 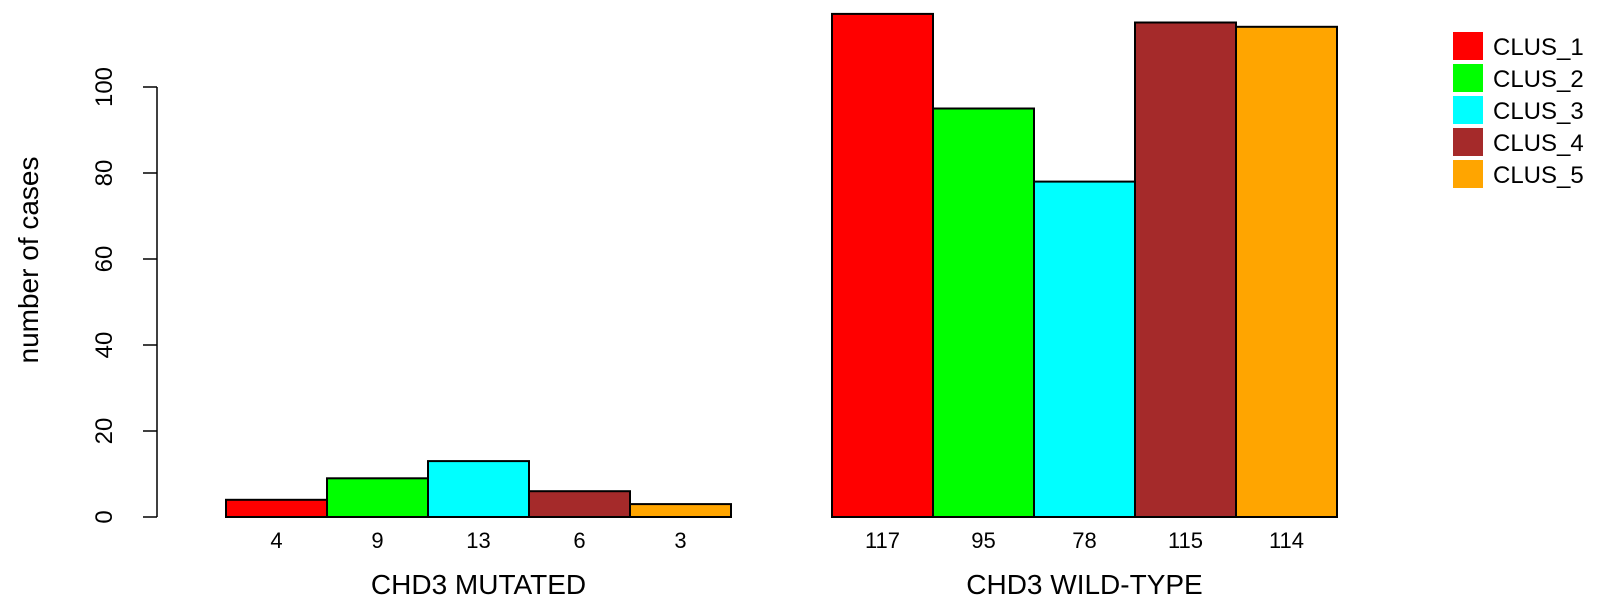 I want to click on y-tick-label: 100, so click(x=104, y=87).